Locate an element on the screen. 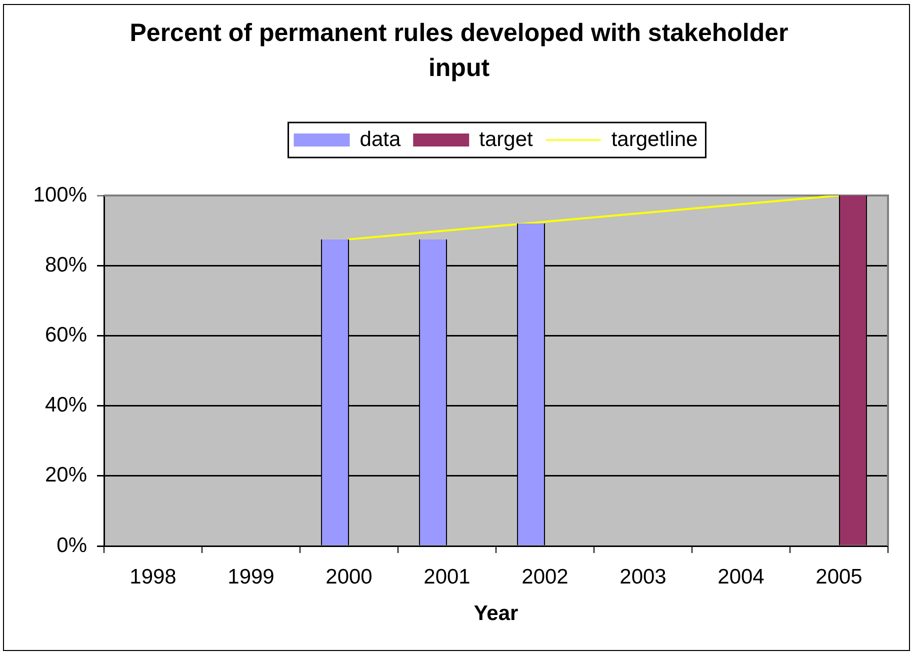 Image resolution: width=913 pixels, height=655 pixels. x-tick-label: 2004 is located at coordinates (741, 576).